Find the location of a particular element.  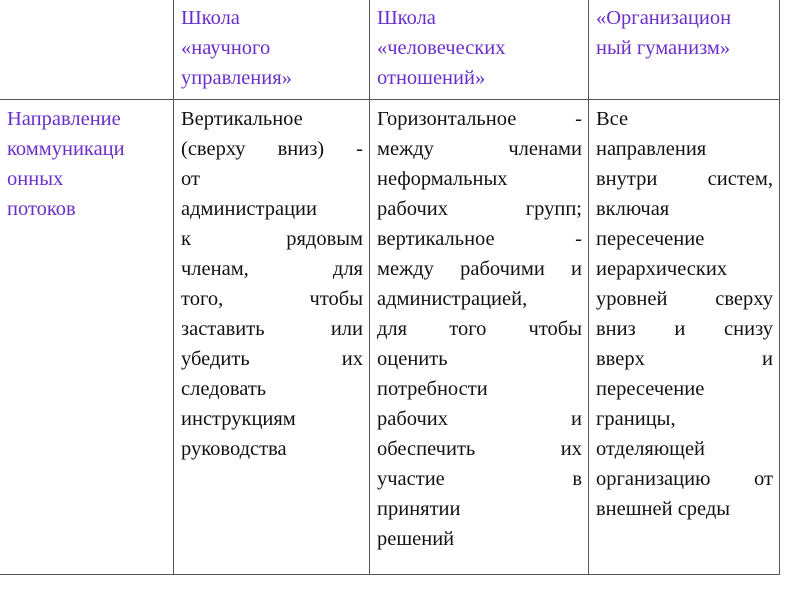

text-line: потоков is located at coordinates (41, 209).